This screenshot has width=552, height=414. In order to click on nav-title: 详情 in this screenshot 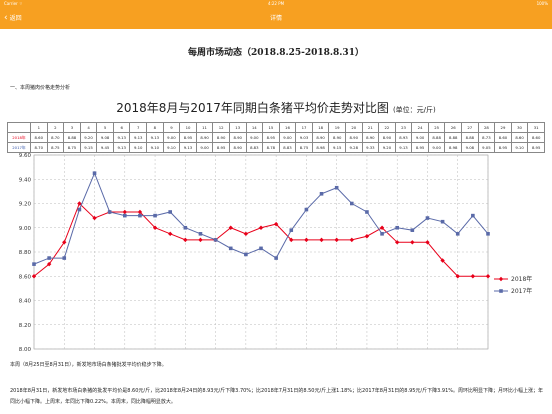, I will do `click(275, 18)`.